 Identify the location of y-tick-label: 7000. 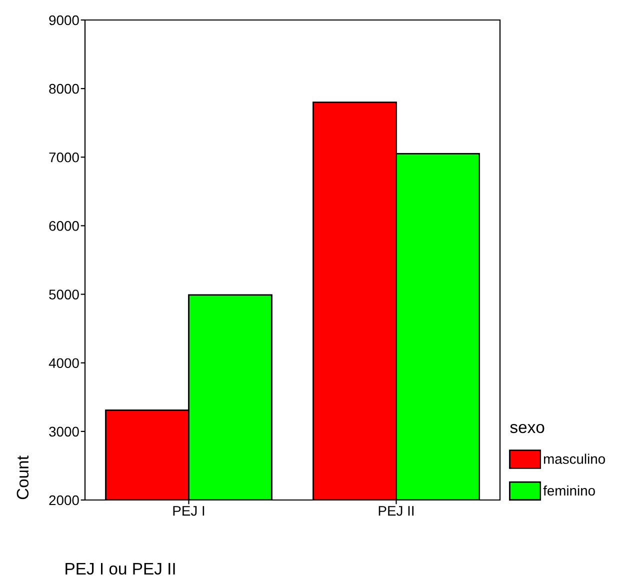
(64, 157).